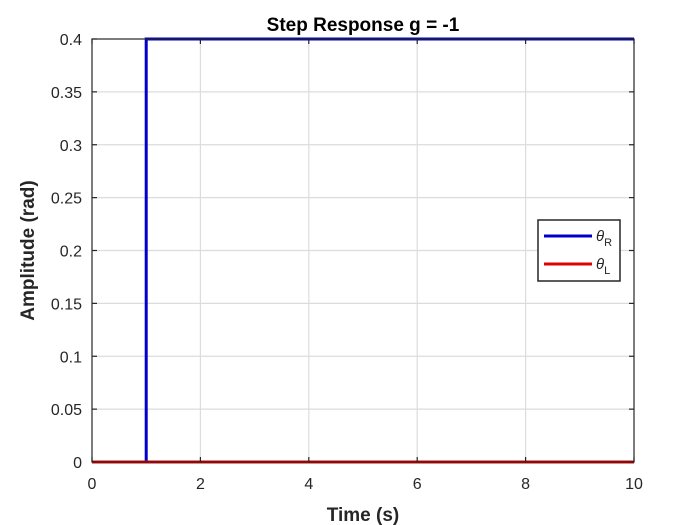 This screenshot has width=700, height=525. Describe the element at coordinates (71, 40) in the screenshot. I see `y-tick-label: 0.4` at that location.